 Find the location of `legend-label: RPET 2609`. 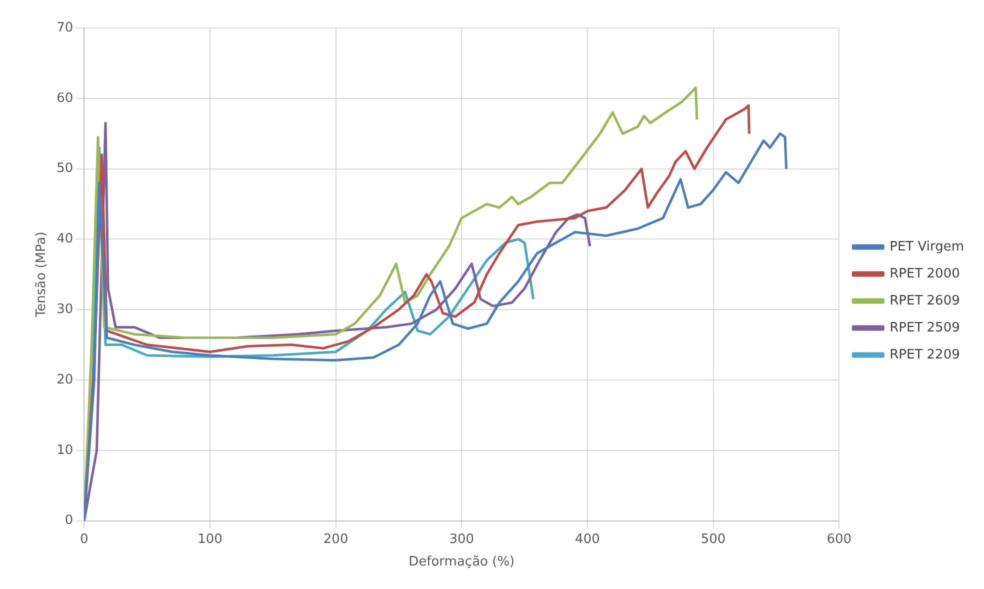

legend-label: RPET 2609 is located at coordinates (925, 300).